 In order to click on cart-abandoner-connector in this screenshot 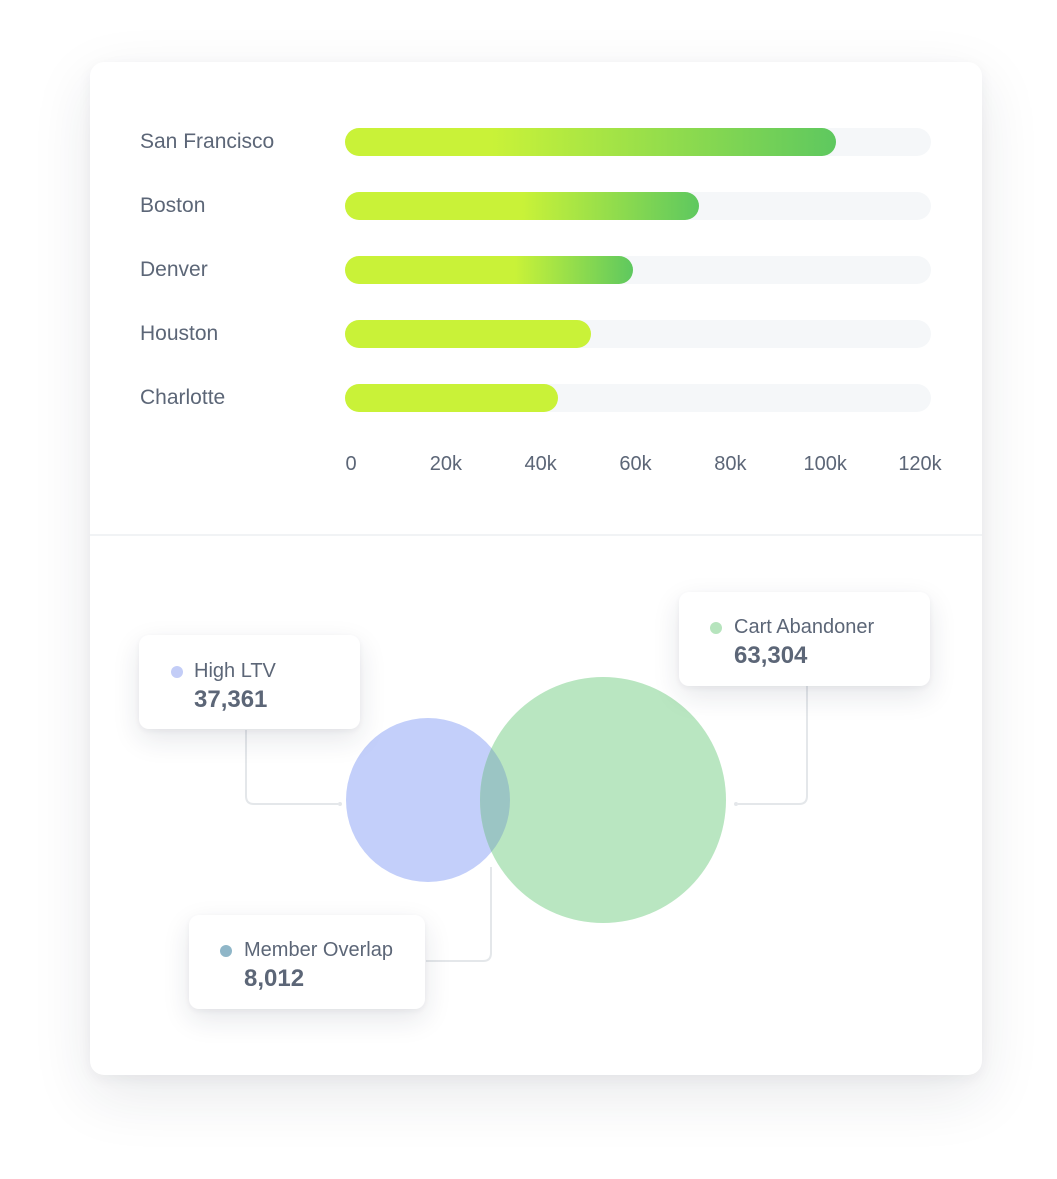, I will do `click(773, 745)`.